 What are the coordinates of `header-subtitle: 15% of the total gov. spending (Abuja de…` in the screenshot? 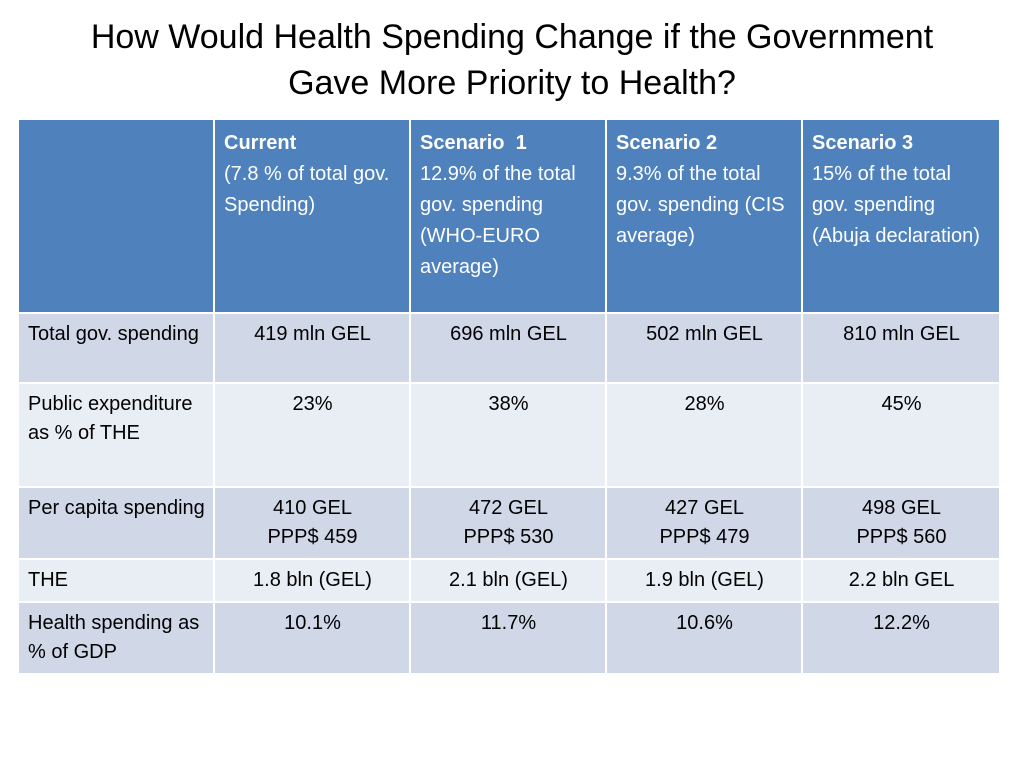 It's located at (896, 205).